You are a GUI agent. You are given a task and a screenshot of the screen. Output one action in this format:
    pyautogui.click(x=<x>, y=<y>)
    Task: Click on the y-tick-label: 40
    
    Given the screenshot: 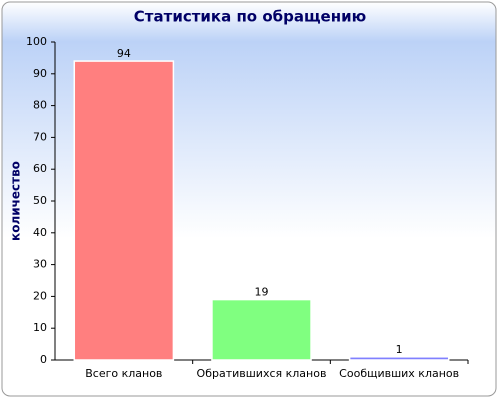 What is the action you would take?
    pyautogui.click(x=40, y=232)
    